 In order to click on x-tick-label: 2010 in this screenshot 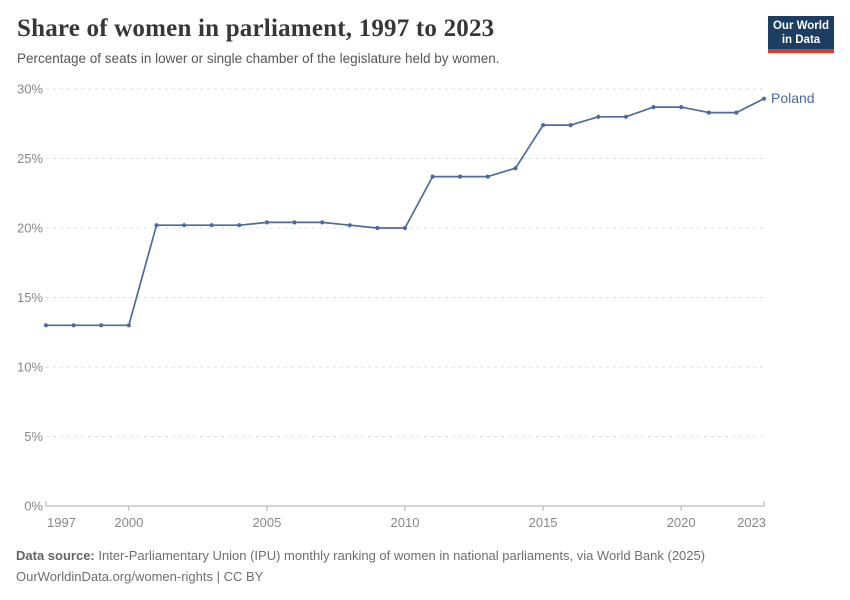, I will do `click(405, 522)`.